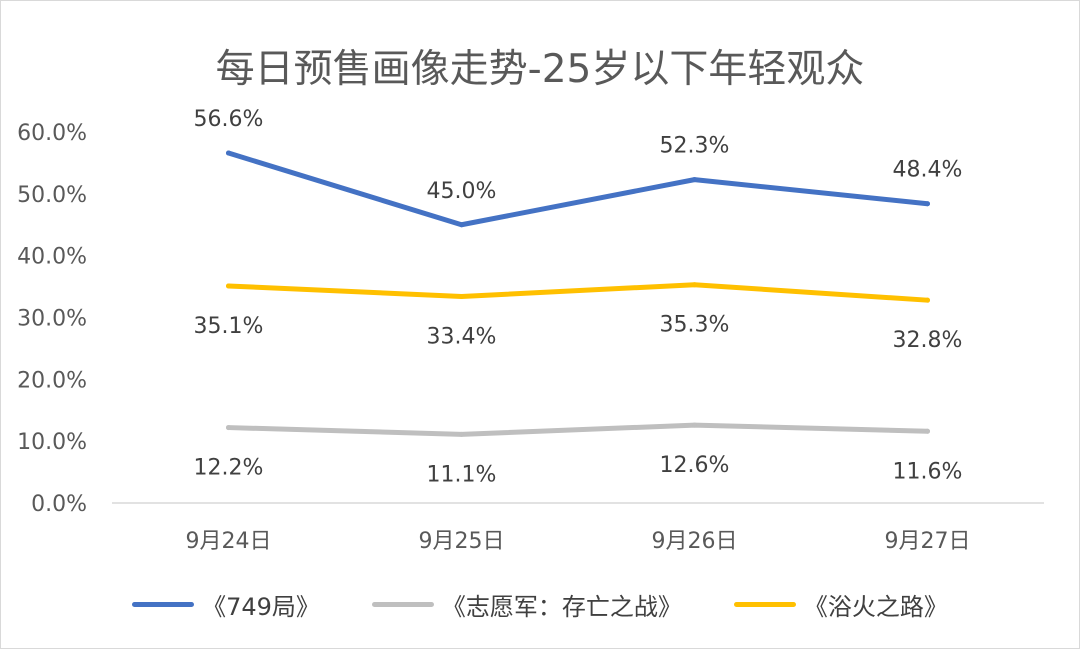 Image resolution: width=1080 pixels, height=649 pixels. What do you see at coordinates (875, 606) in the screenshot?
I see `legend-label-series-3: 《浴火之路》` at bounding box center [875, 606].